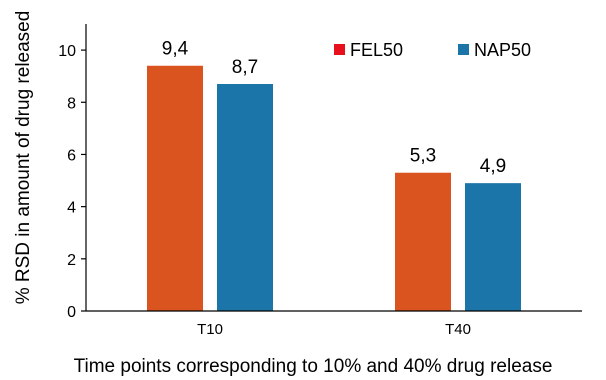  I want to click on y-axis-title: % RSD in amount of drug released, so click(23, 158).